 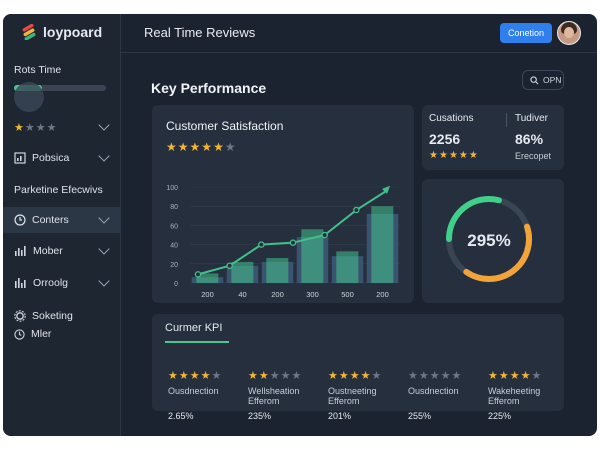 What do you see at coordinates (500, 416) in the screenshot?
I see `kpi-value: 225%` at bounding box center [500, 416].